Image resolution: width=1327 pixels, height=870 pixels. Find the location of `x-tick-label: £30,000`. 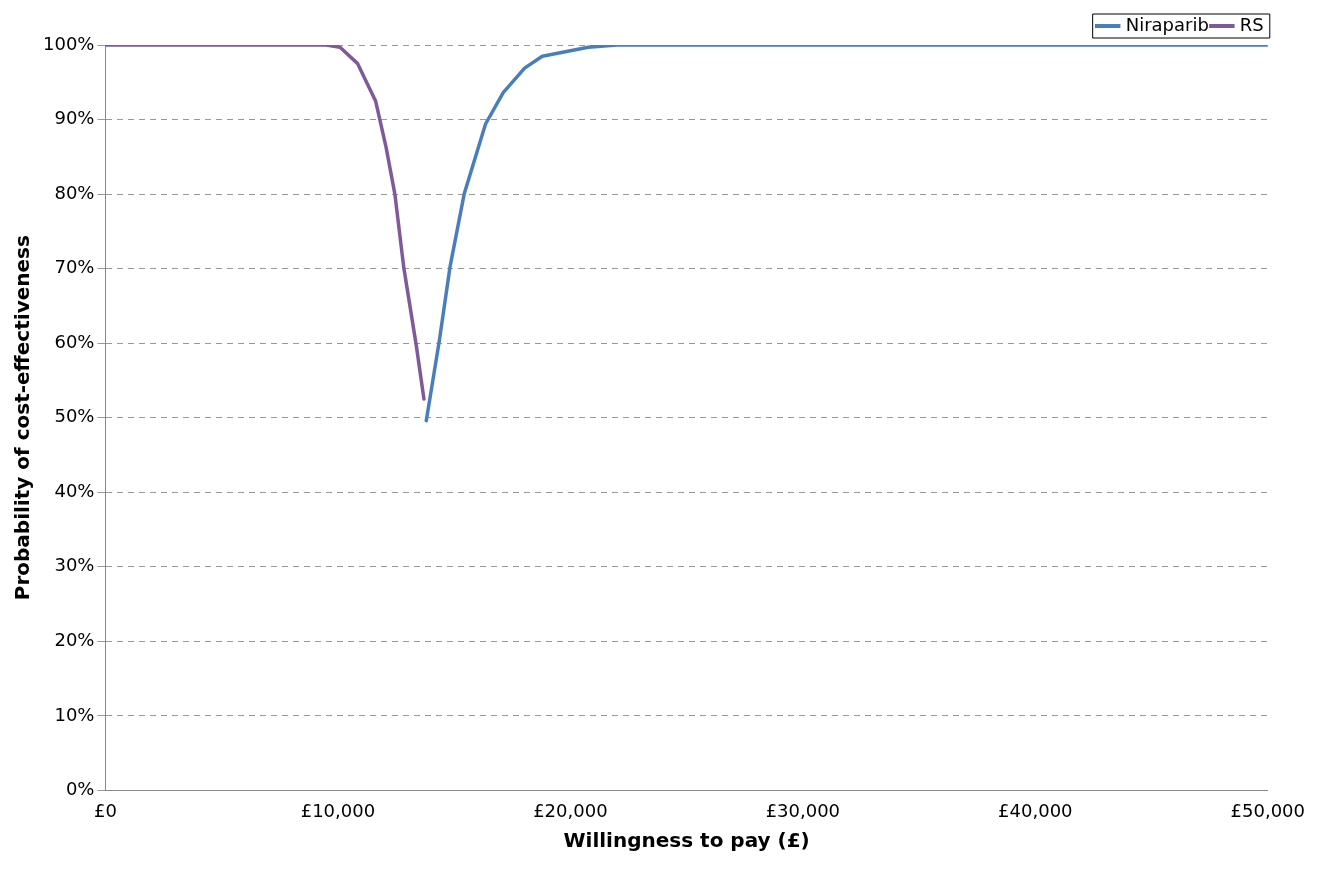

x-tick-label: £30,000 is located at coordinates (803, 810).